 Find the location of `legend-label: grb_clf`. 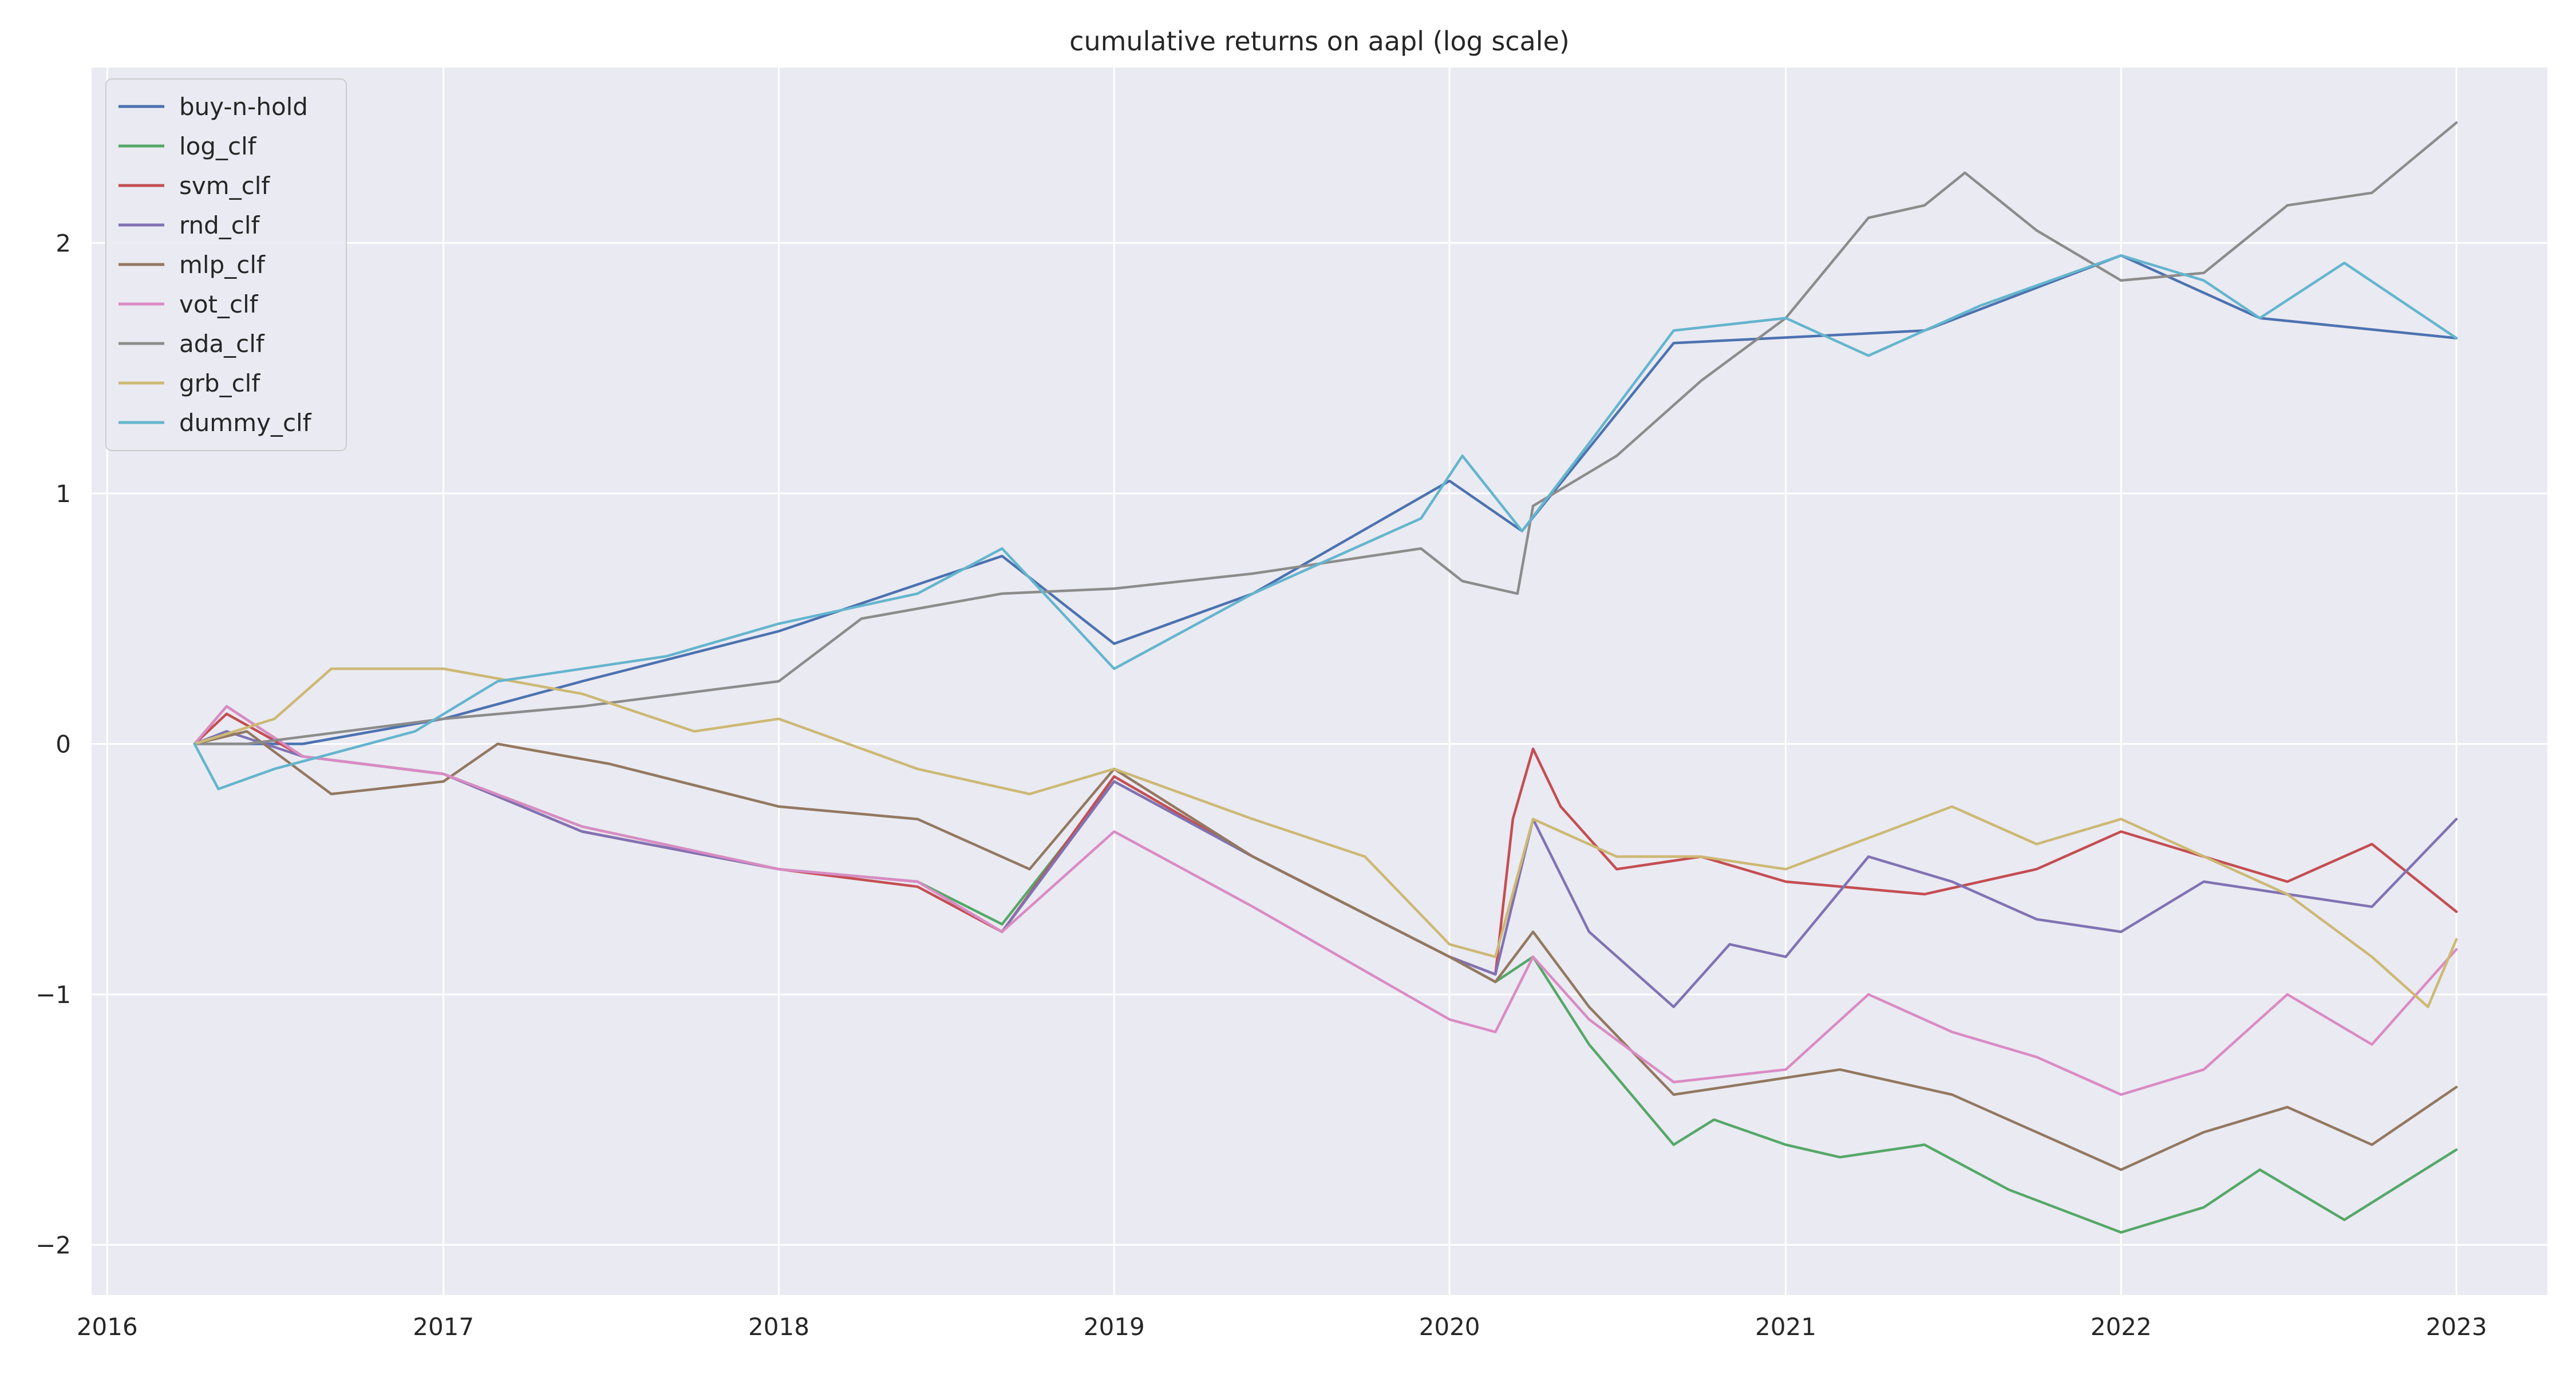

legend-label: grb_clf is located at coordinates (219, 383).